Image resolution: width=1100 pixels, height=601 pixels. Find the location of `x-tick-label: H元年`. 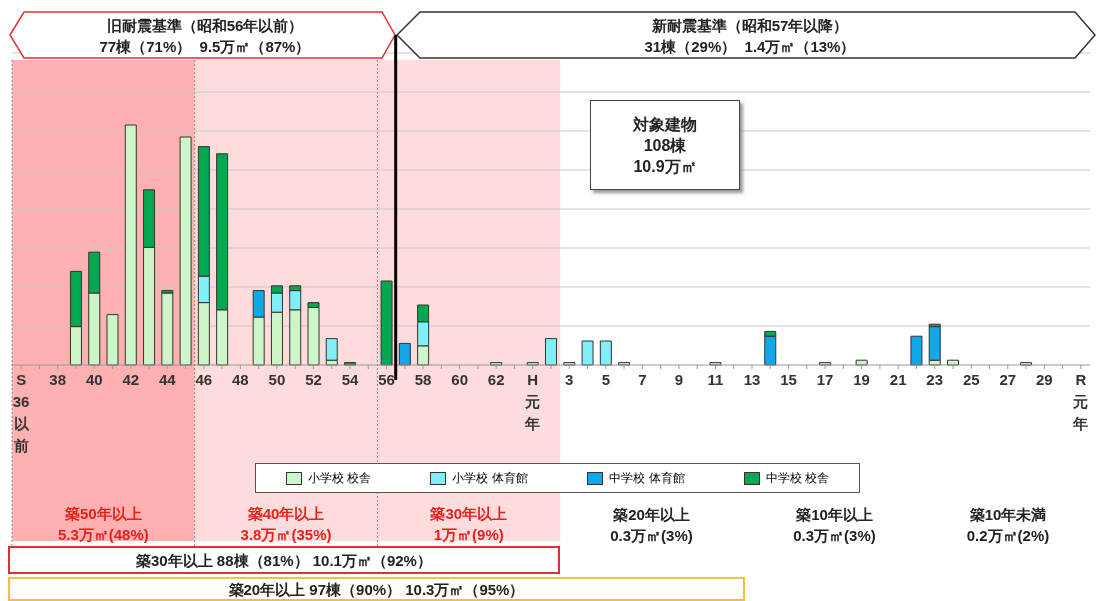

x-tick-label: H元年 is located at coordinates (532, 401).